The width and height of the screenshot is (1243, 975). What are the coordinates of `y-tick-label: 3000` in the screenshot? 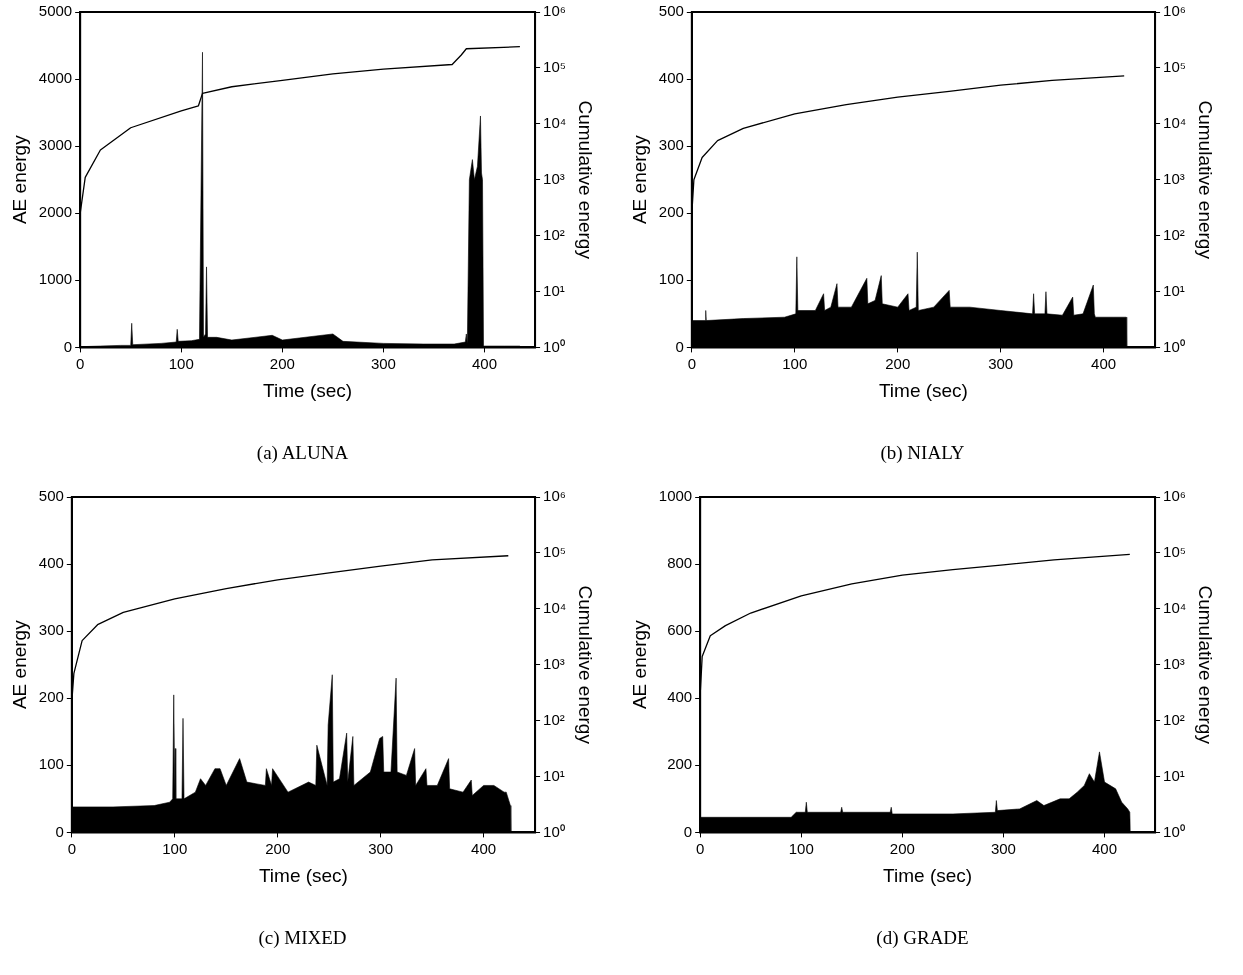 It's located at (55, 145).